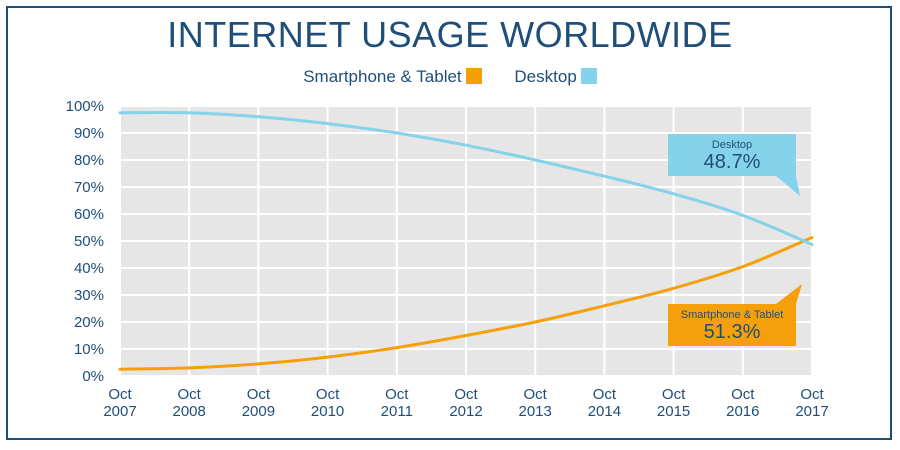  Describe the element at coordinates (604, 411) in the screenshot. I see `x-tick-label-line: 2014` at that location.